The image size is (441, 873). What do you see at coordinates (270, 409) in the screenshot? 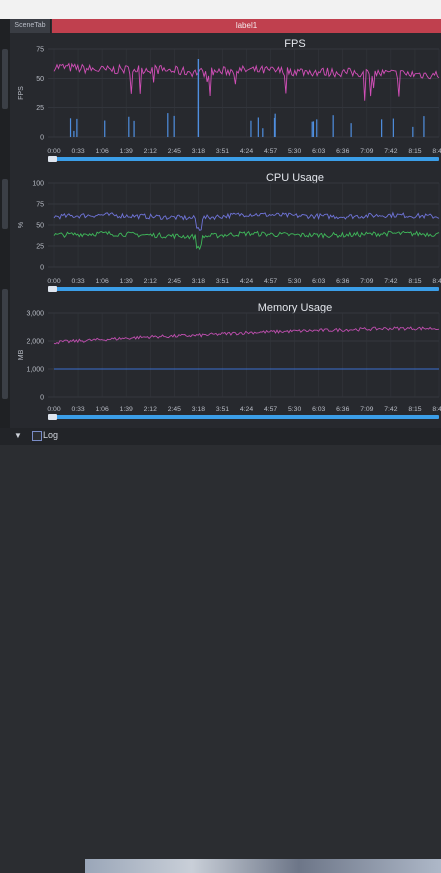
I see `mem-xtick-label: 4:57` at bounding box center [270, 409].